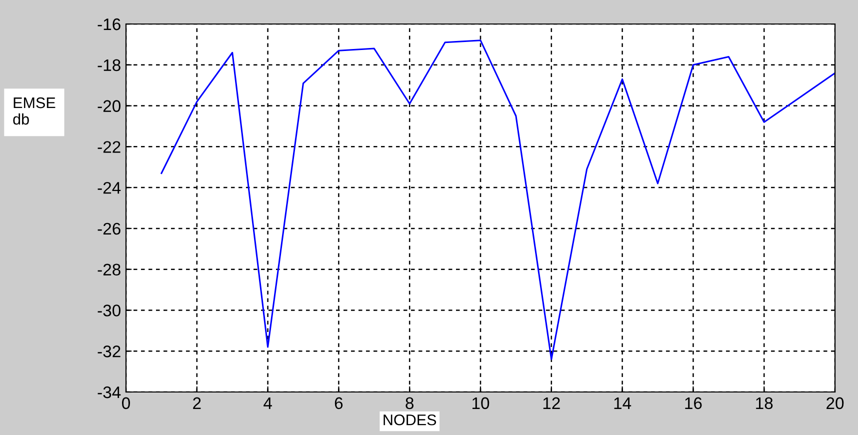  I want to click on x-tick-label: 20, so click(835, 403).